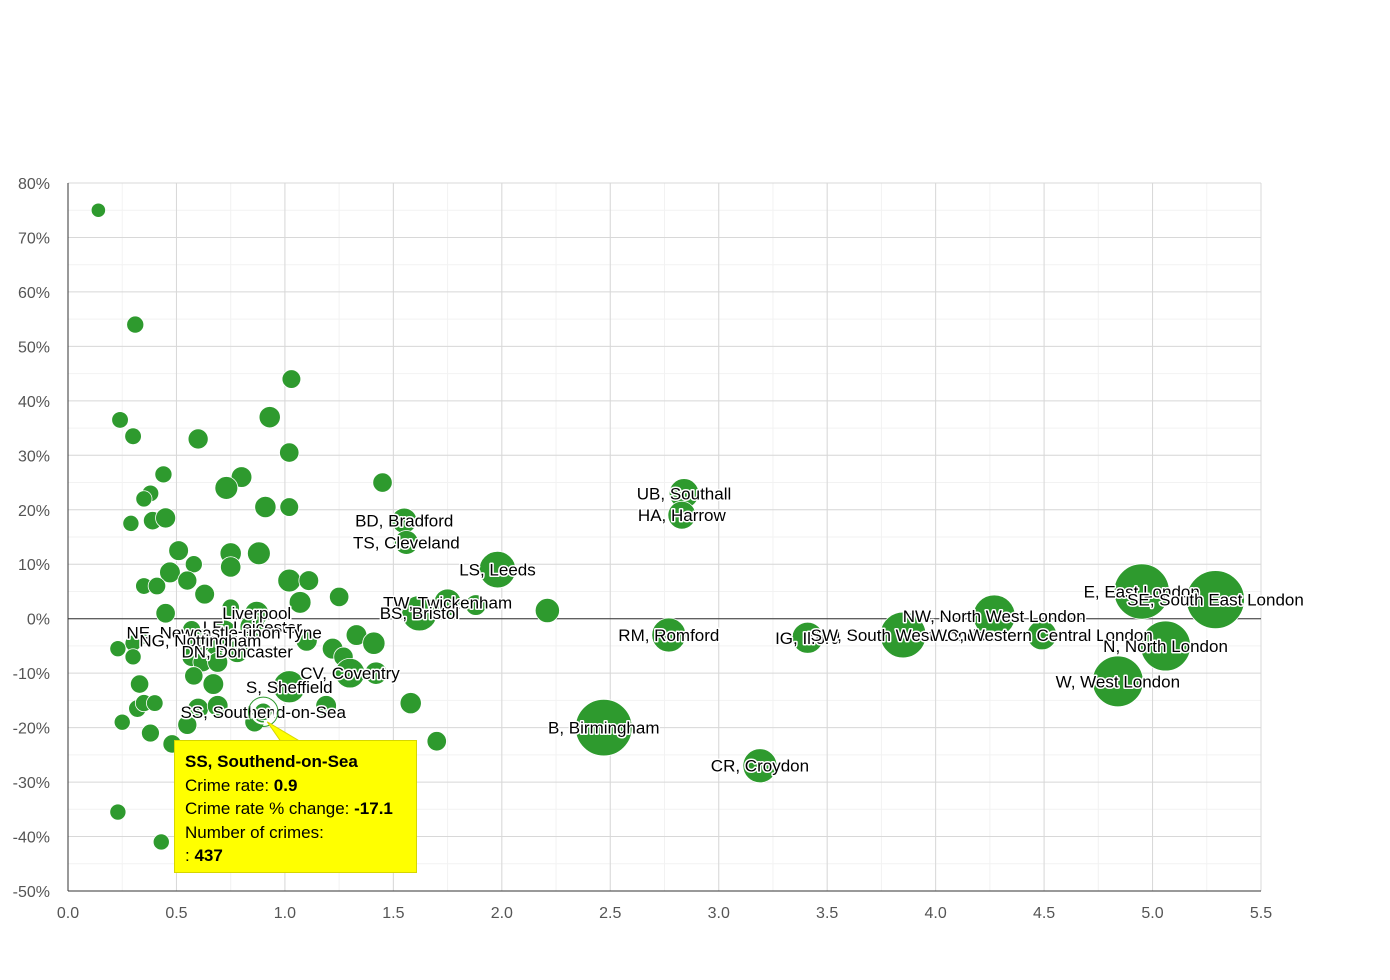 Image resolution: width=1390 pixels, height=980 pixels. What do you see at coordinates (373, 808) in the screenshot?
I see `tooltip-change-value: -17.1` at bounding box center [373, 808].